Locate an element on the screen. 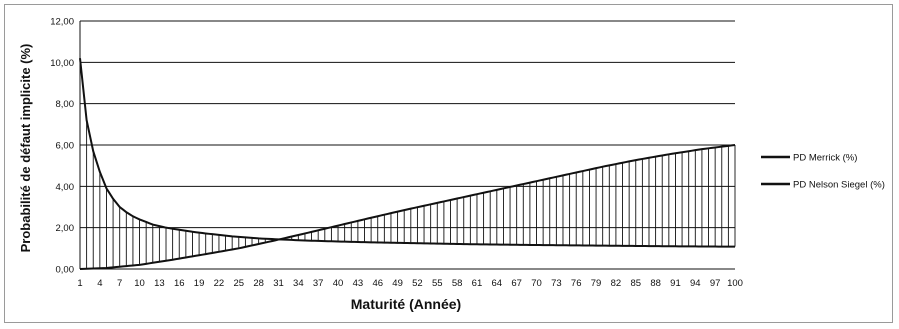 This screenshot has width=899, height=329. y-tick-label: 8,00 is located at coordinates (65, 104).